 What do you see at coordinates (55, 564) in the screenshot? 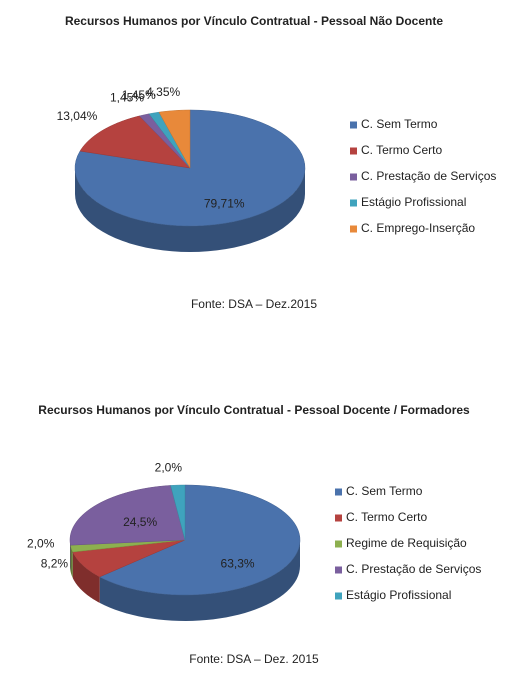
I see `data-label: 8,2%` at bounding box center [55, 564].